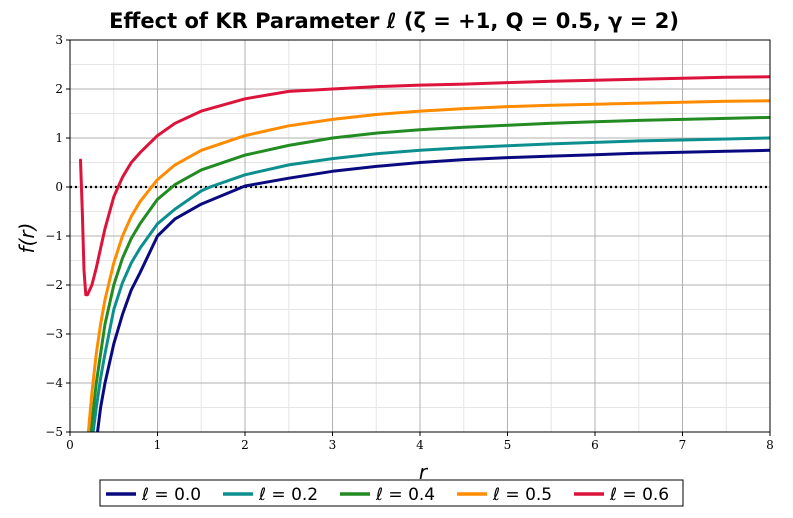 This screenshot has height=518, width=793. What do you see at coordinates (59, 40) in the screenshot?
I see `y-tick-label: 3` at bounding box center [59, 40].